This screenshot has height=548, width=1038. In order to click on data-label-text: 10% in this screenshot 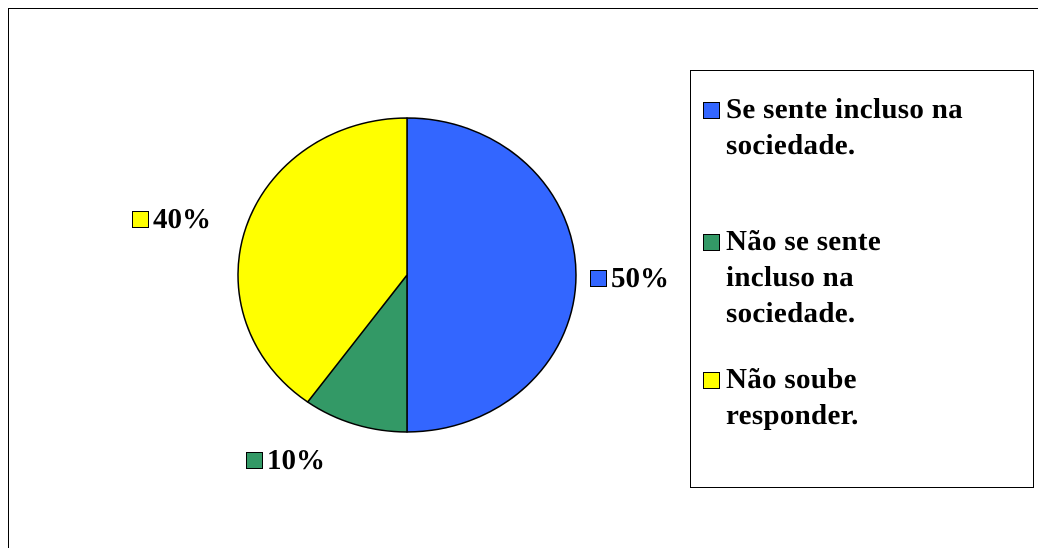, I will do `click(296, 460)`.